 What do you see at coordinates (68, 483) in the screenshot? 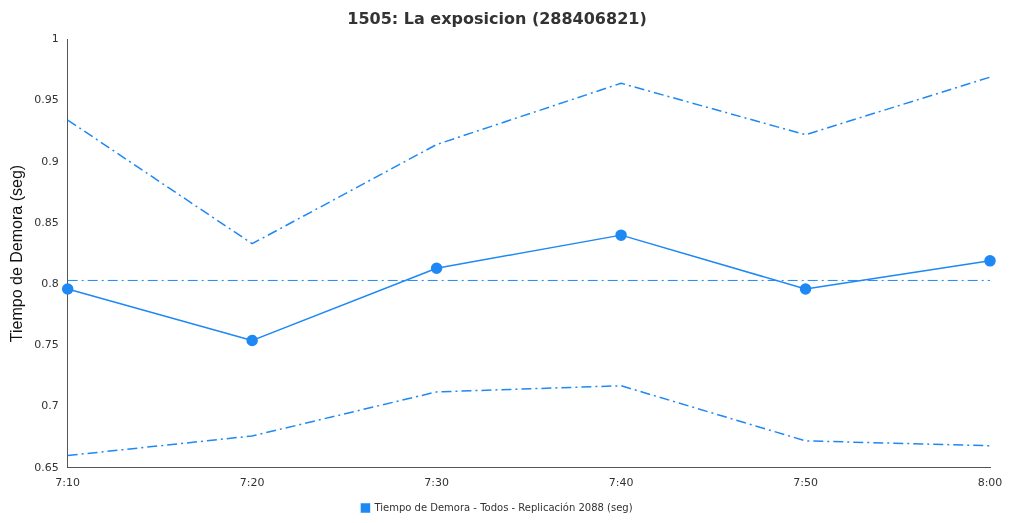
I see `x-tick-label: 7:10` at bounding box center [68, 483].